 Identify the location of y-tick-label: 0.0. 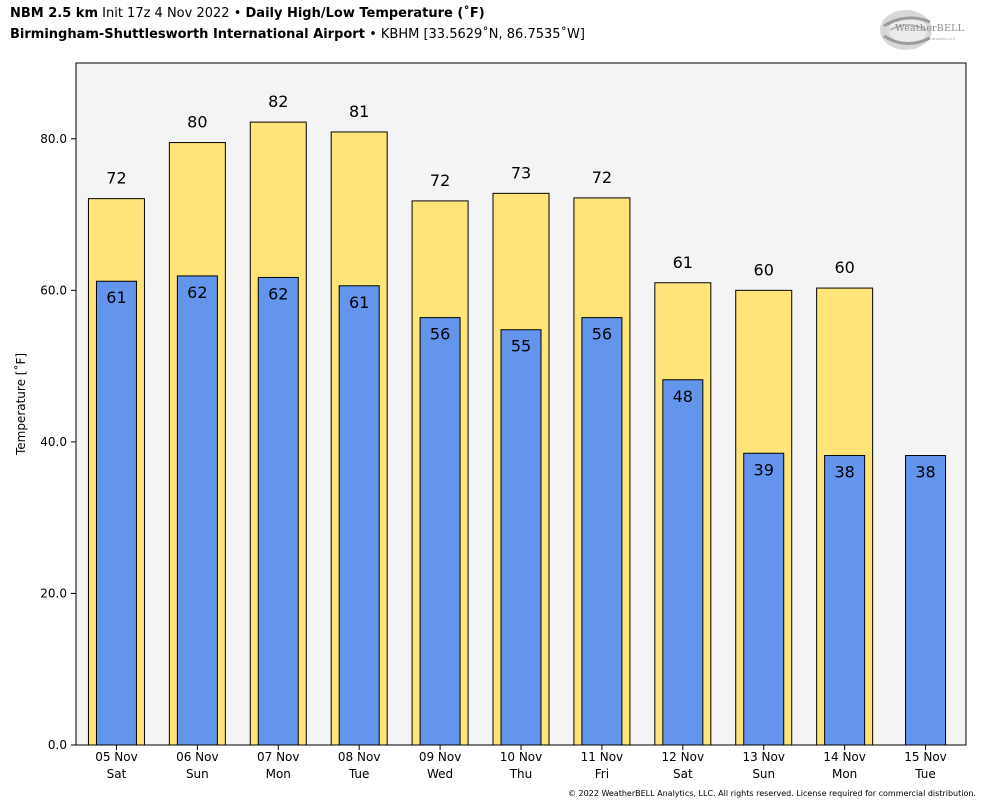
(57, 745).